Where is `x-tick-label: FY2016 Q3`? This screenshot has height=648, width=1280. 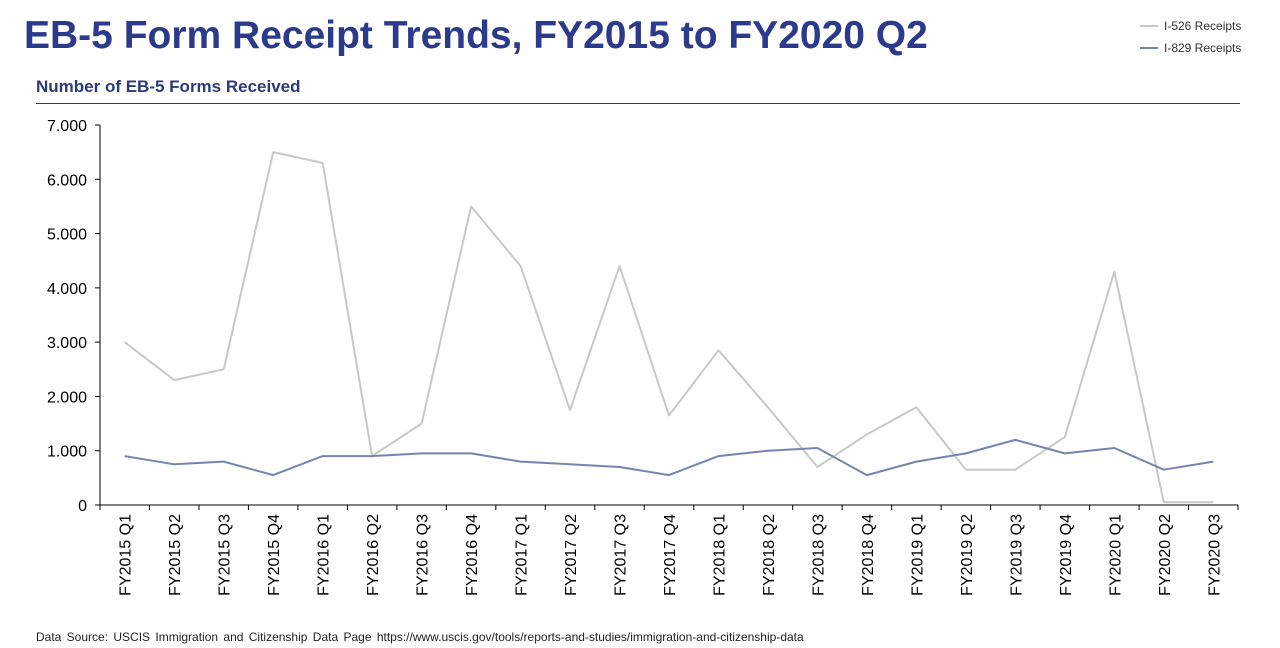
x-tick-label: FY2016 Q3 is located at coordinates (423, 555).